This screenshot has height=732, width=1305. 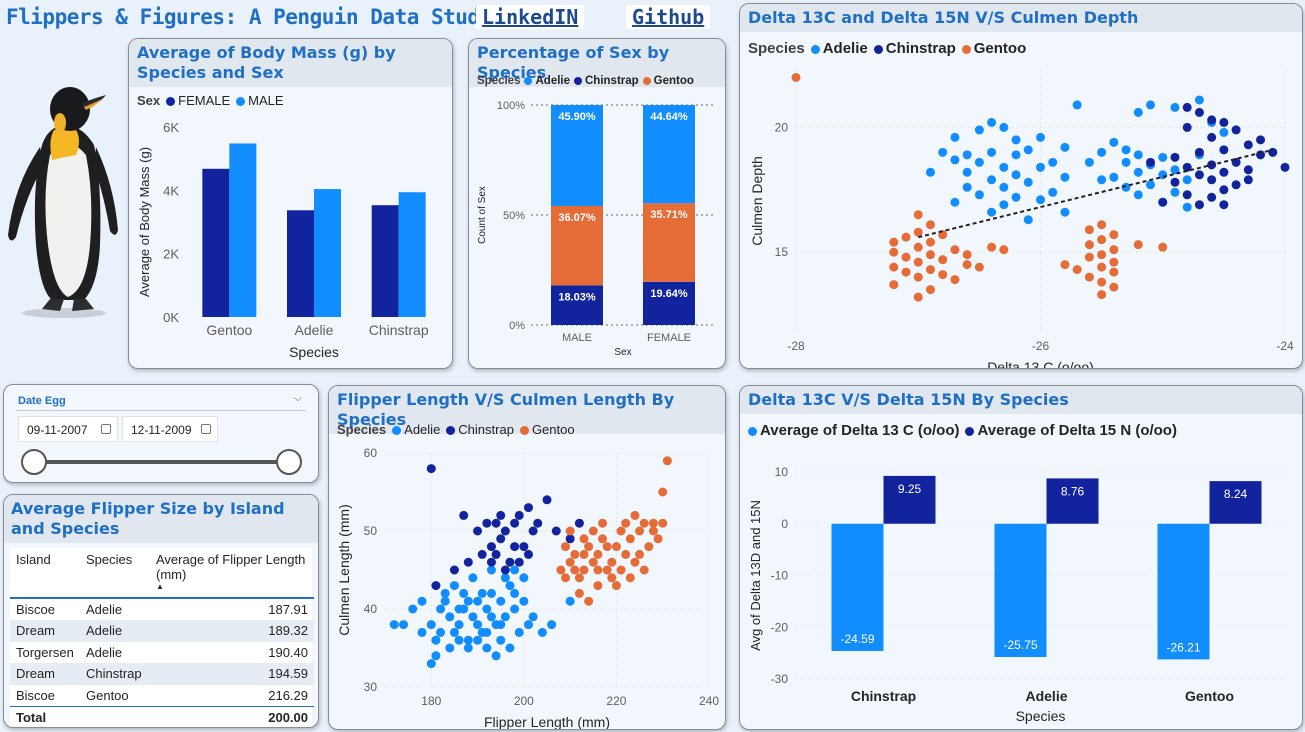 What do you see at coordinates (1020, 590) in the screenshot?
I see `bar-delta13c-adelie` at bounding box center [1020, 590].